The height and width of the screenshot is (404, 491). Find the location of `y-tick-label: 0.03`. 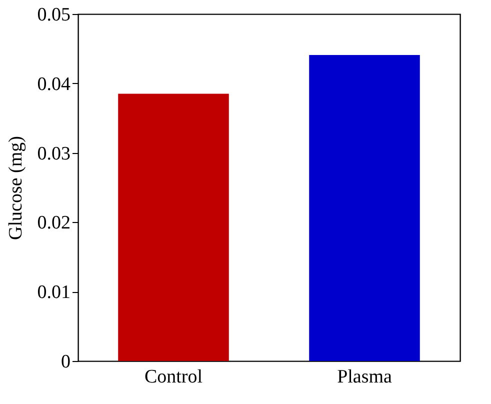

y-tick-label: 0.03 is located at coordinates (53, 153).